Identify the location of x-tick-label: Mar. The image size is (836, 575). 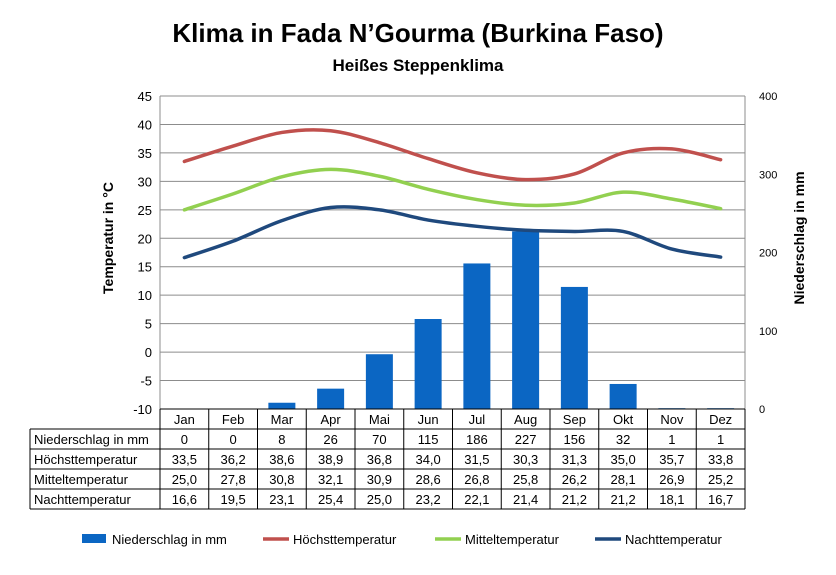
(282, 419).